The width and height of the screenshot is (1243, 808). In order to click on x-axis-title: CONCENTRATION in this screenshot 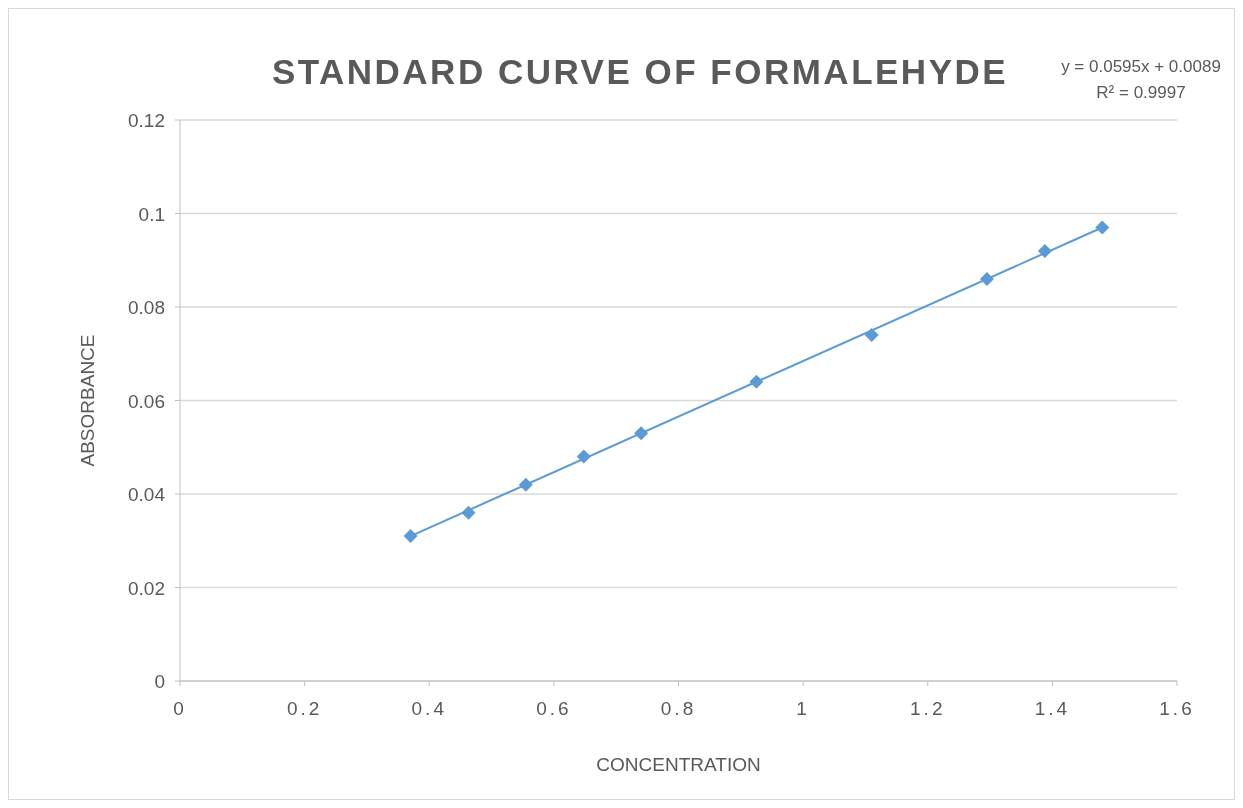, I will do `click(678, 764)`.